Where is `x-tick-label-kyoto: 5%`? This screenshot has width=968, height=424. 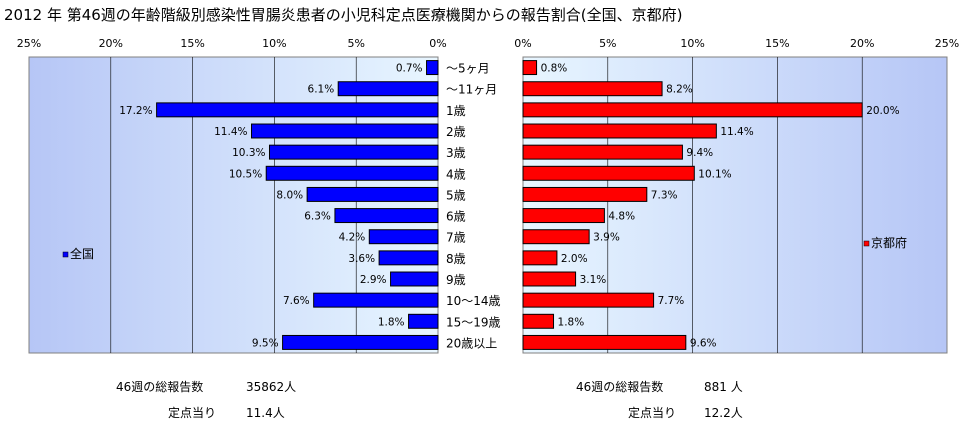 x-tick-label-kyoto: 5% is located at coordinates (607, 43).